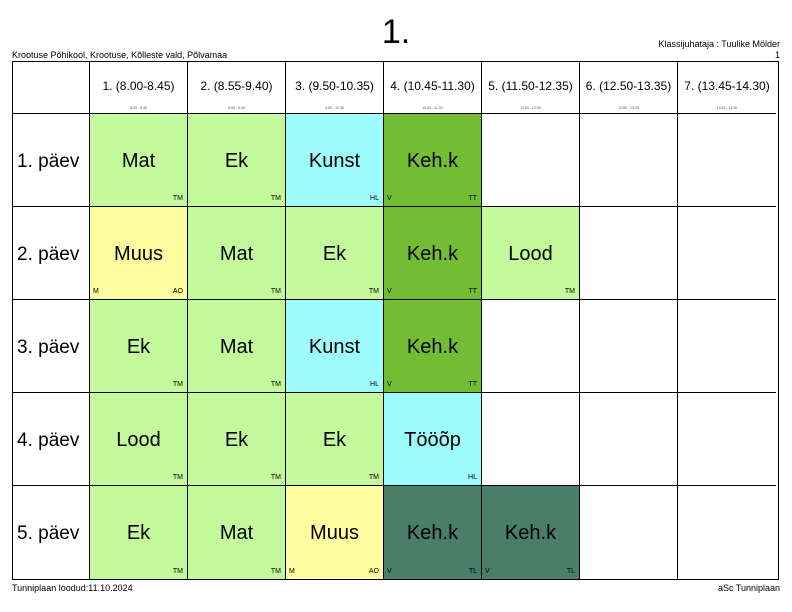  I want to click on period-time: 8:55 - 9:40, so click(236, 108).